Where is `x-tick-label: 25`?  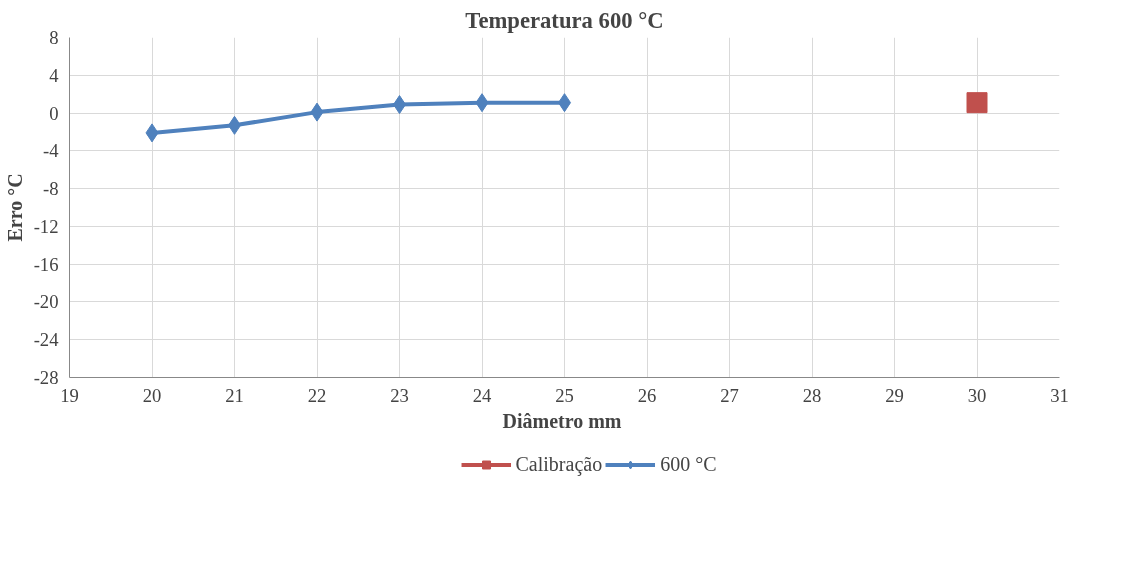 x-tick-label: 25 is located at coordinates (564, 395).